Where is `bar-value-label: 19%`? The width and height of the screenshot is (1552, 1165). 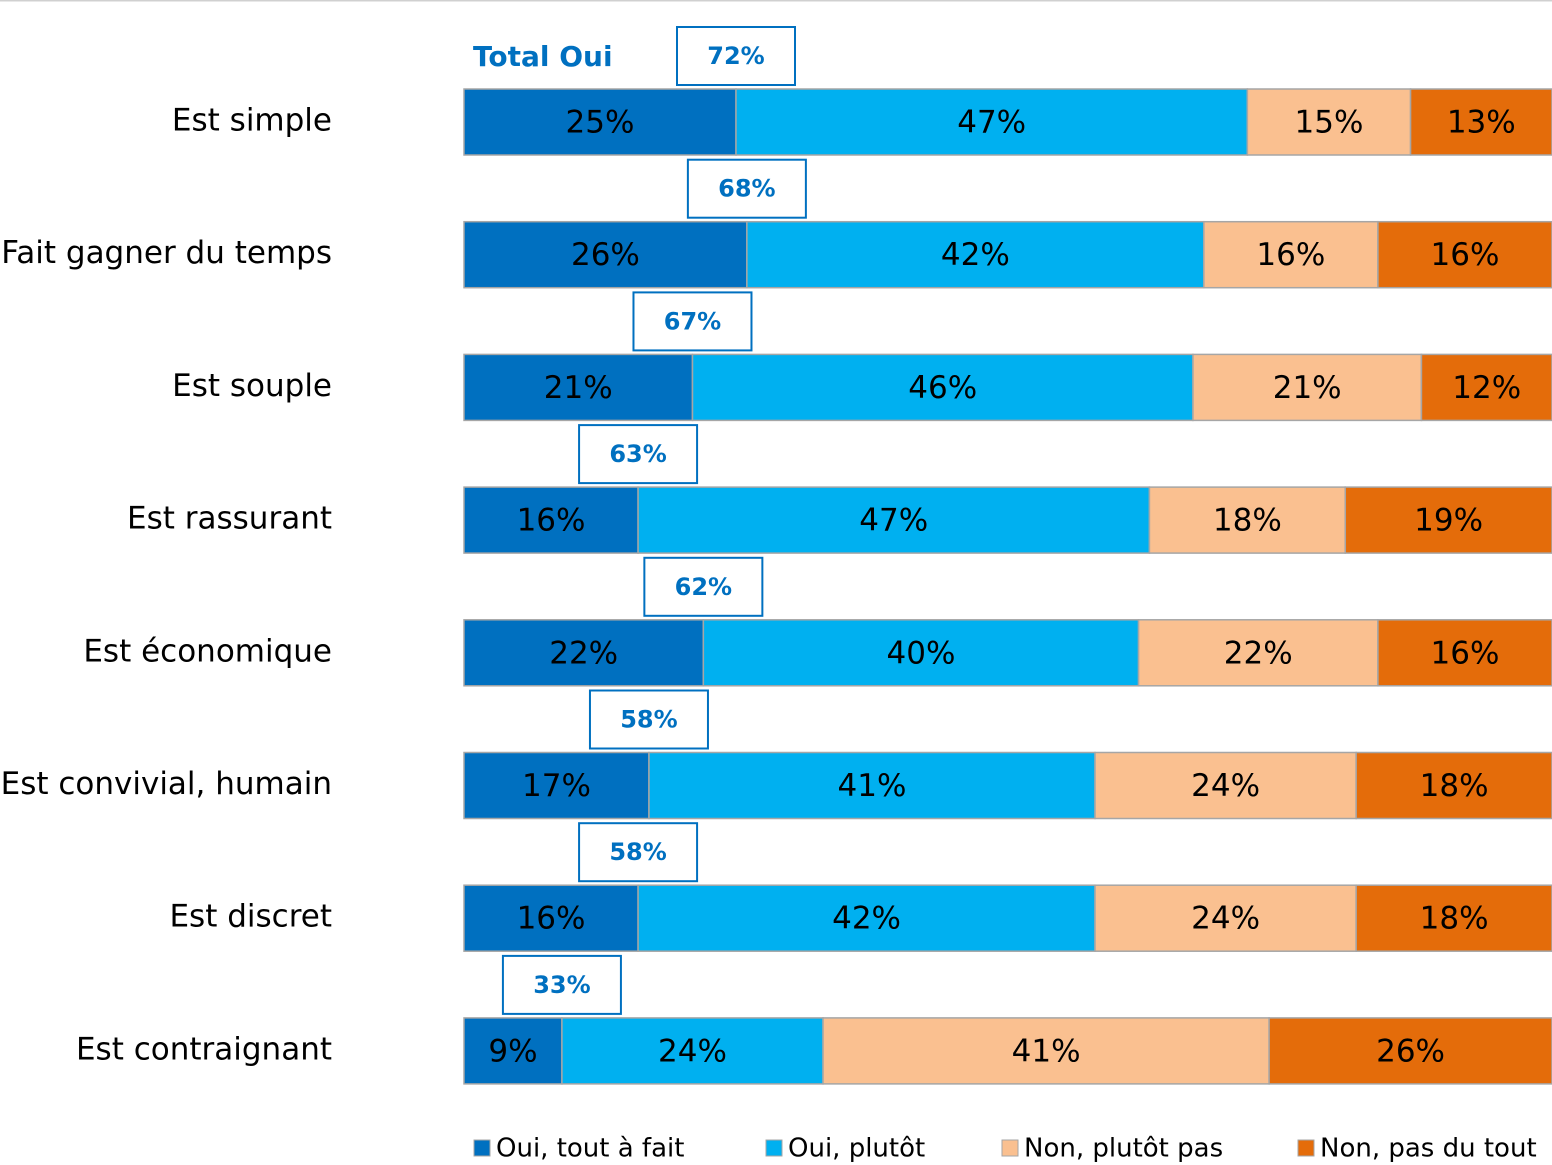 bar-value-label: 19% is located at coordinates (1448, 521).